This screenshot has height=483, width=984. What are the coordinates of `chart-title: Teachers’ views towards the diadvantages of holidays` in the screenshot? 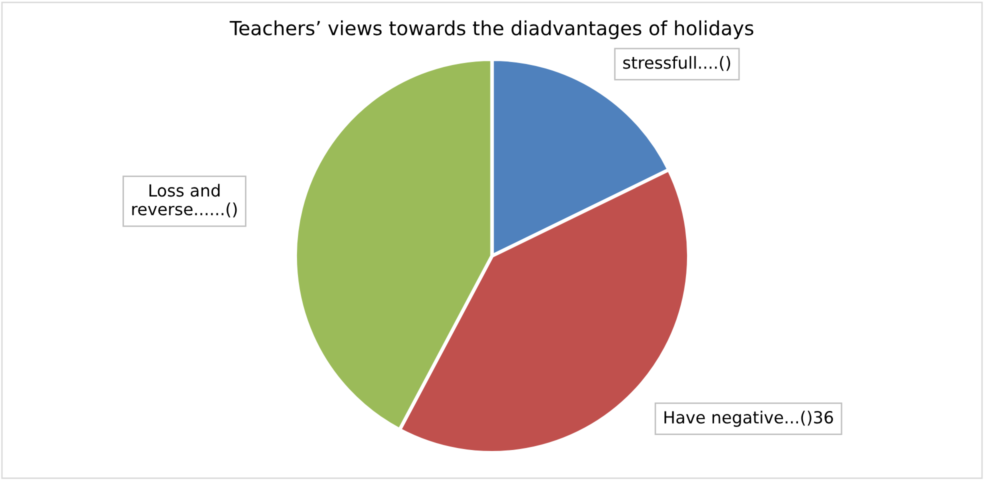 It's located at (492, 30).